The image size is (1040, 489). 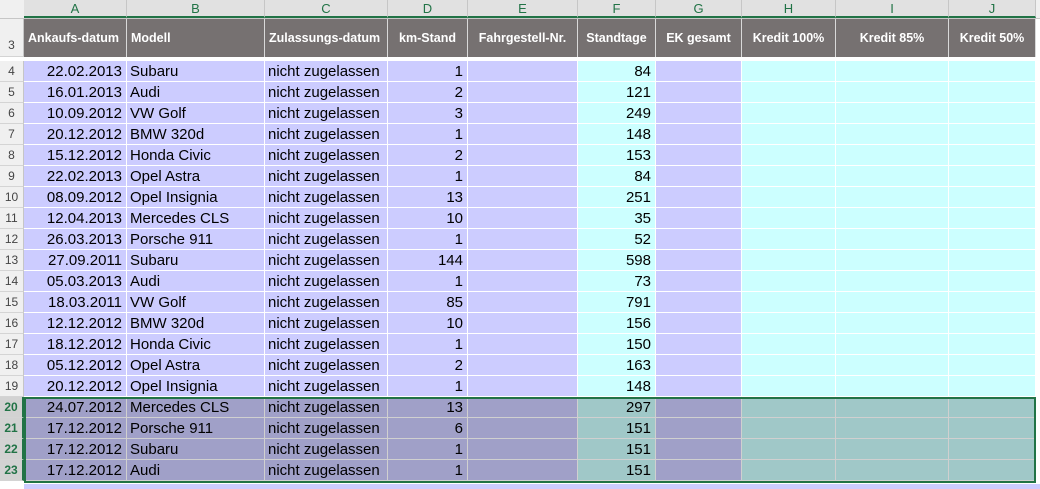 I want to click on table-cell: 15.12.2012, so click(x=75, y=155).